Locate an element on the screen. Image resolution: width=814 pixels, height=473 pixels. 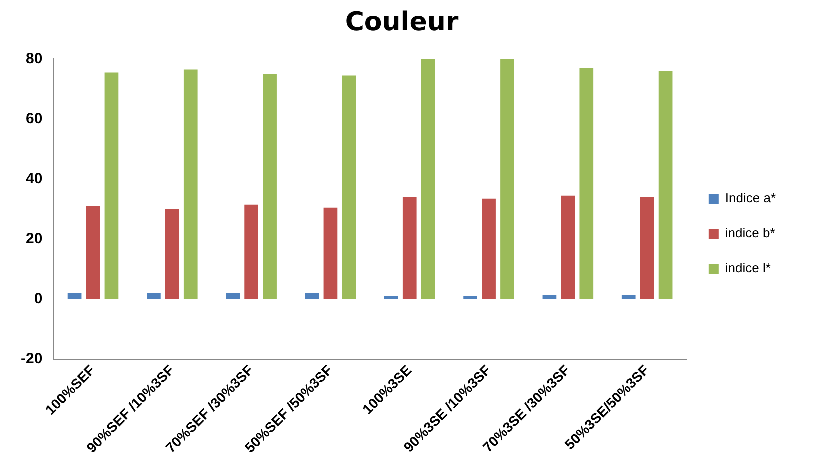
legend-label: indice b* is located at coordinates (750, 233).